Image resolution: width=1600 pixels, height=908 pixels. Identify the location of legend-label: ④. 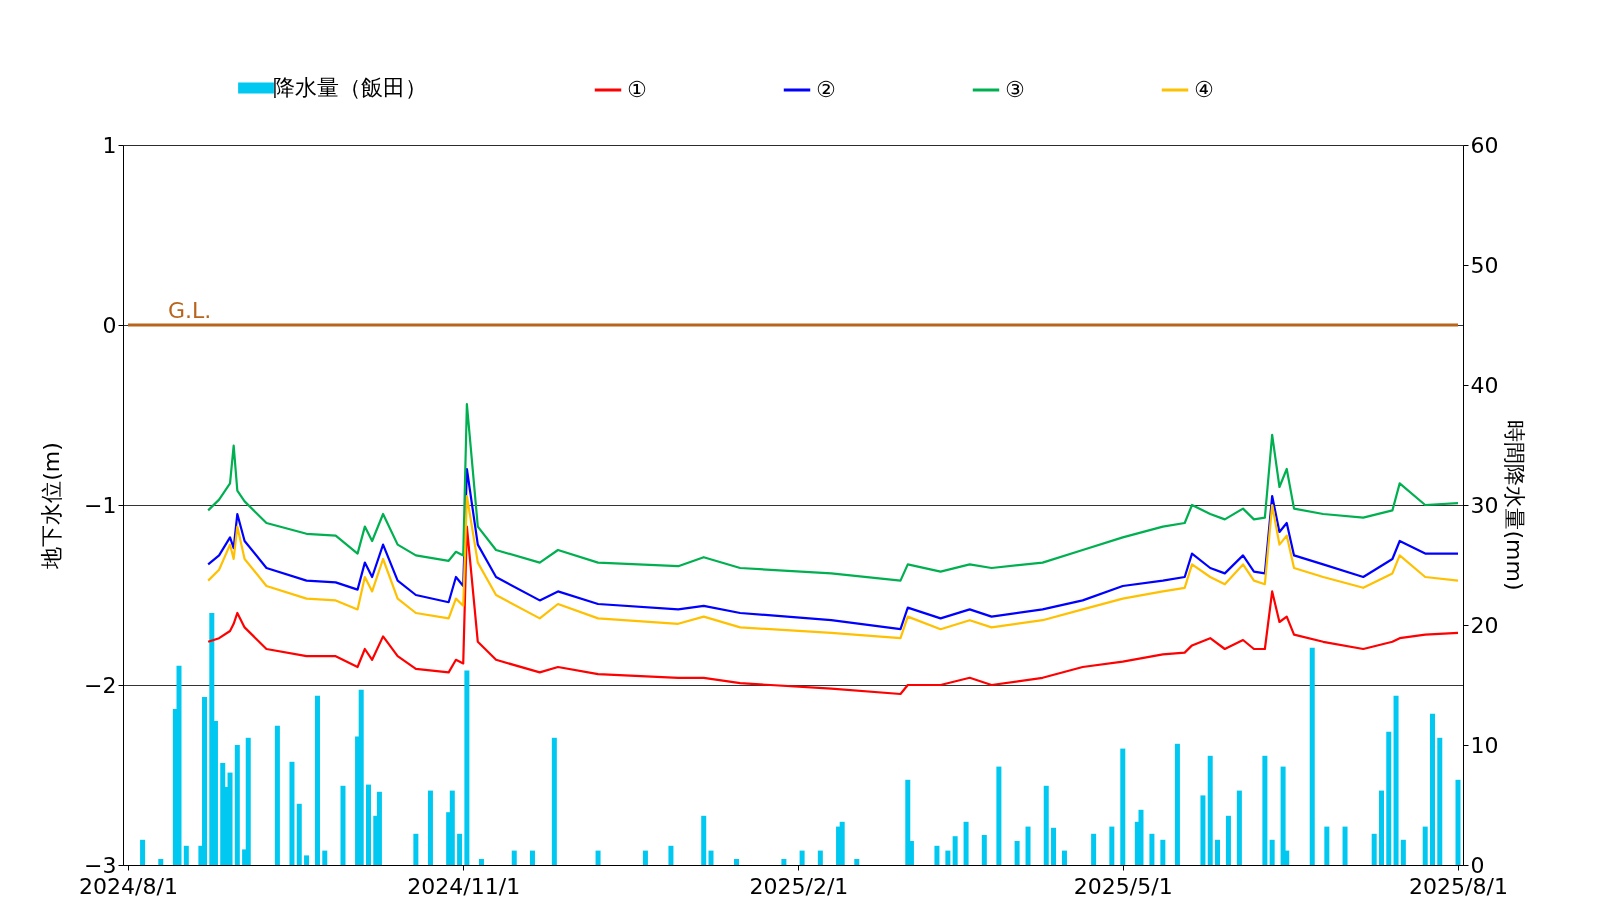
(1204, 89).